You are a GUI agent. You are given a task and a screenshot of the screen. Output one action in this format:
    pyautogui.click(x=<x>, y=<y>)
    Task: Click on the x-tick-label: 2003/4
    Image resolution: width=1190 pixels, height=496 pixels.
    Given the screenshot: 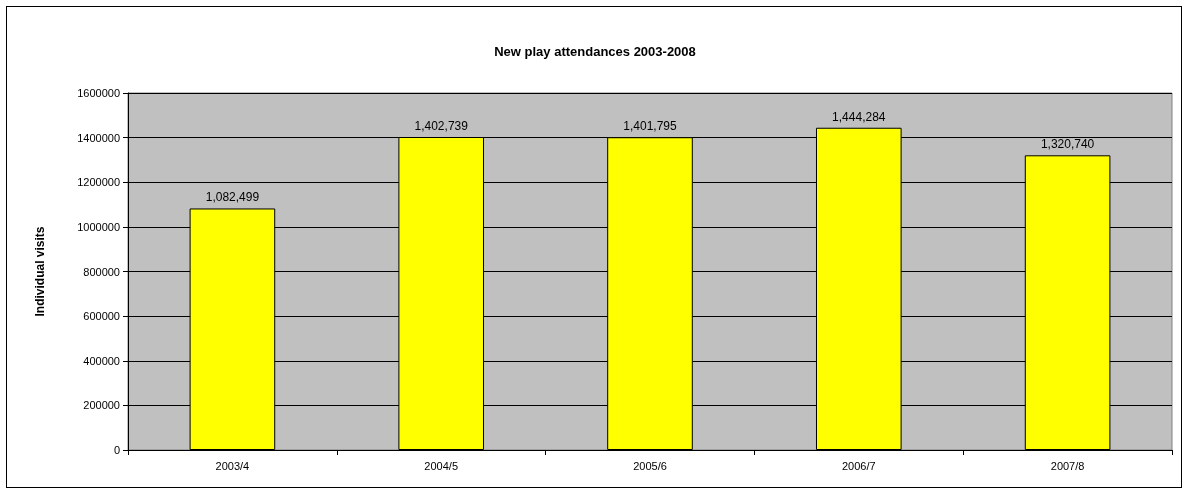 What is the action you would take?
    pyautogui.click(x=232, y=465)
    